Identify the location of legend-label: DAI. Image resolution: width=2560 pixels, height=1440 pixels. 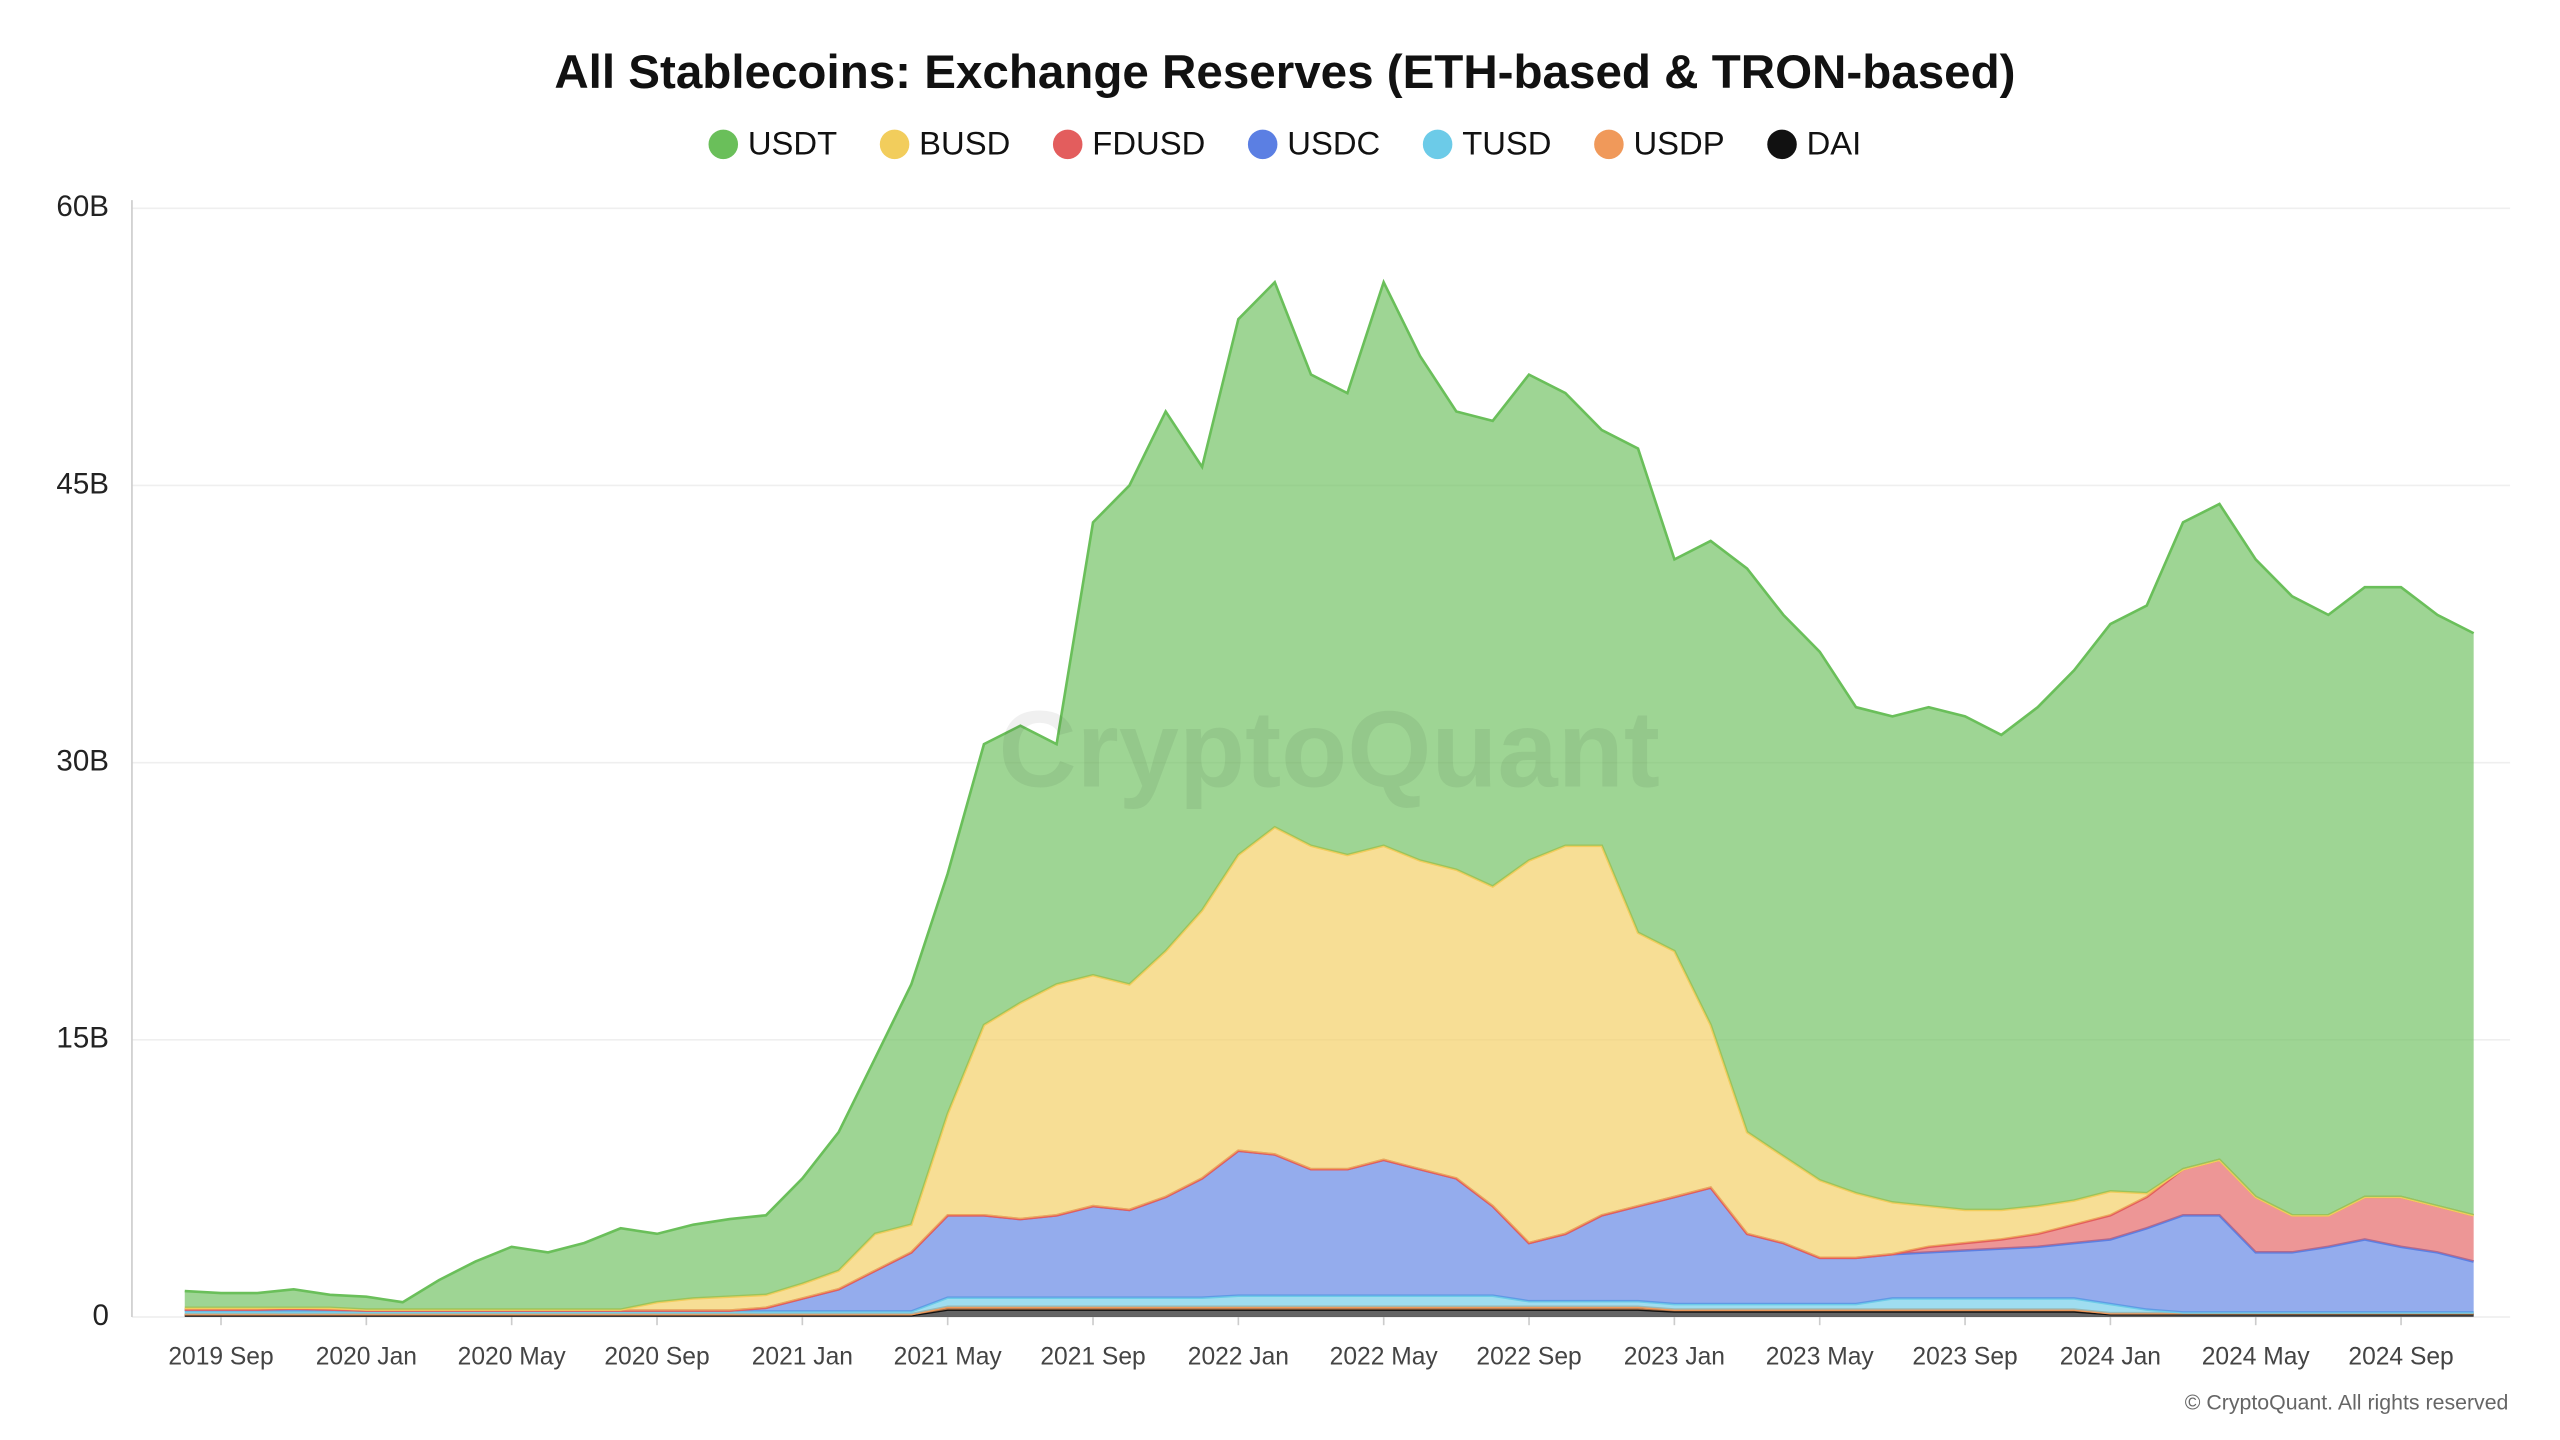
(1834, 143).